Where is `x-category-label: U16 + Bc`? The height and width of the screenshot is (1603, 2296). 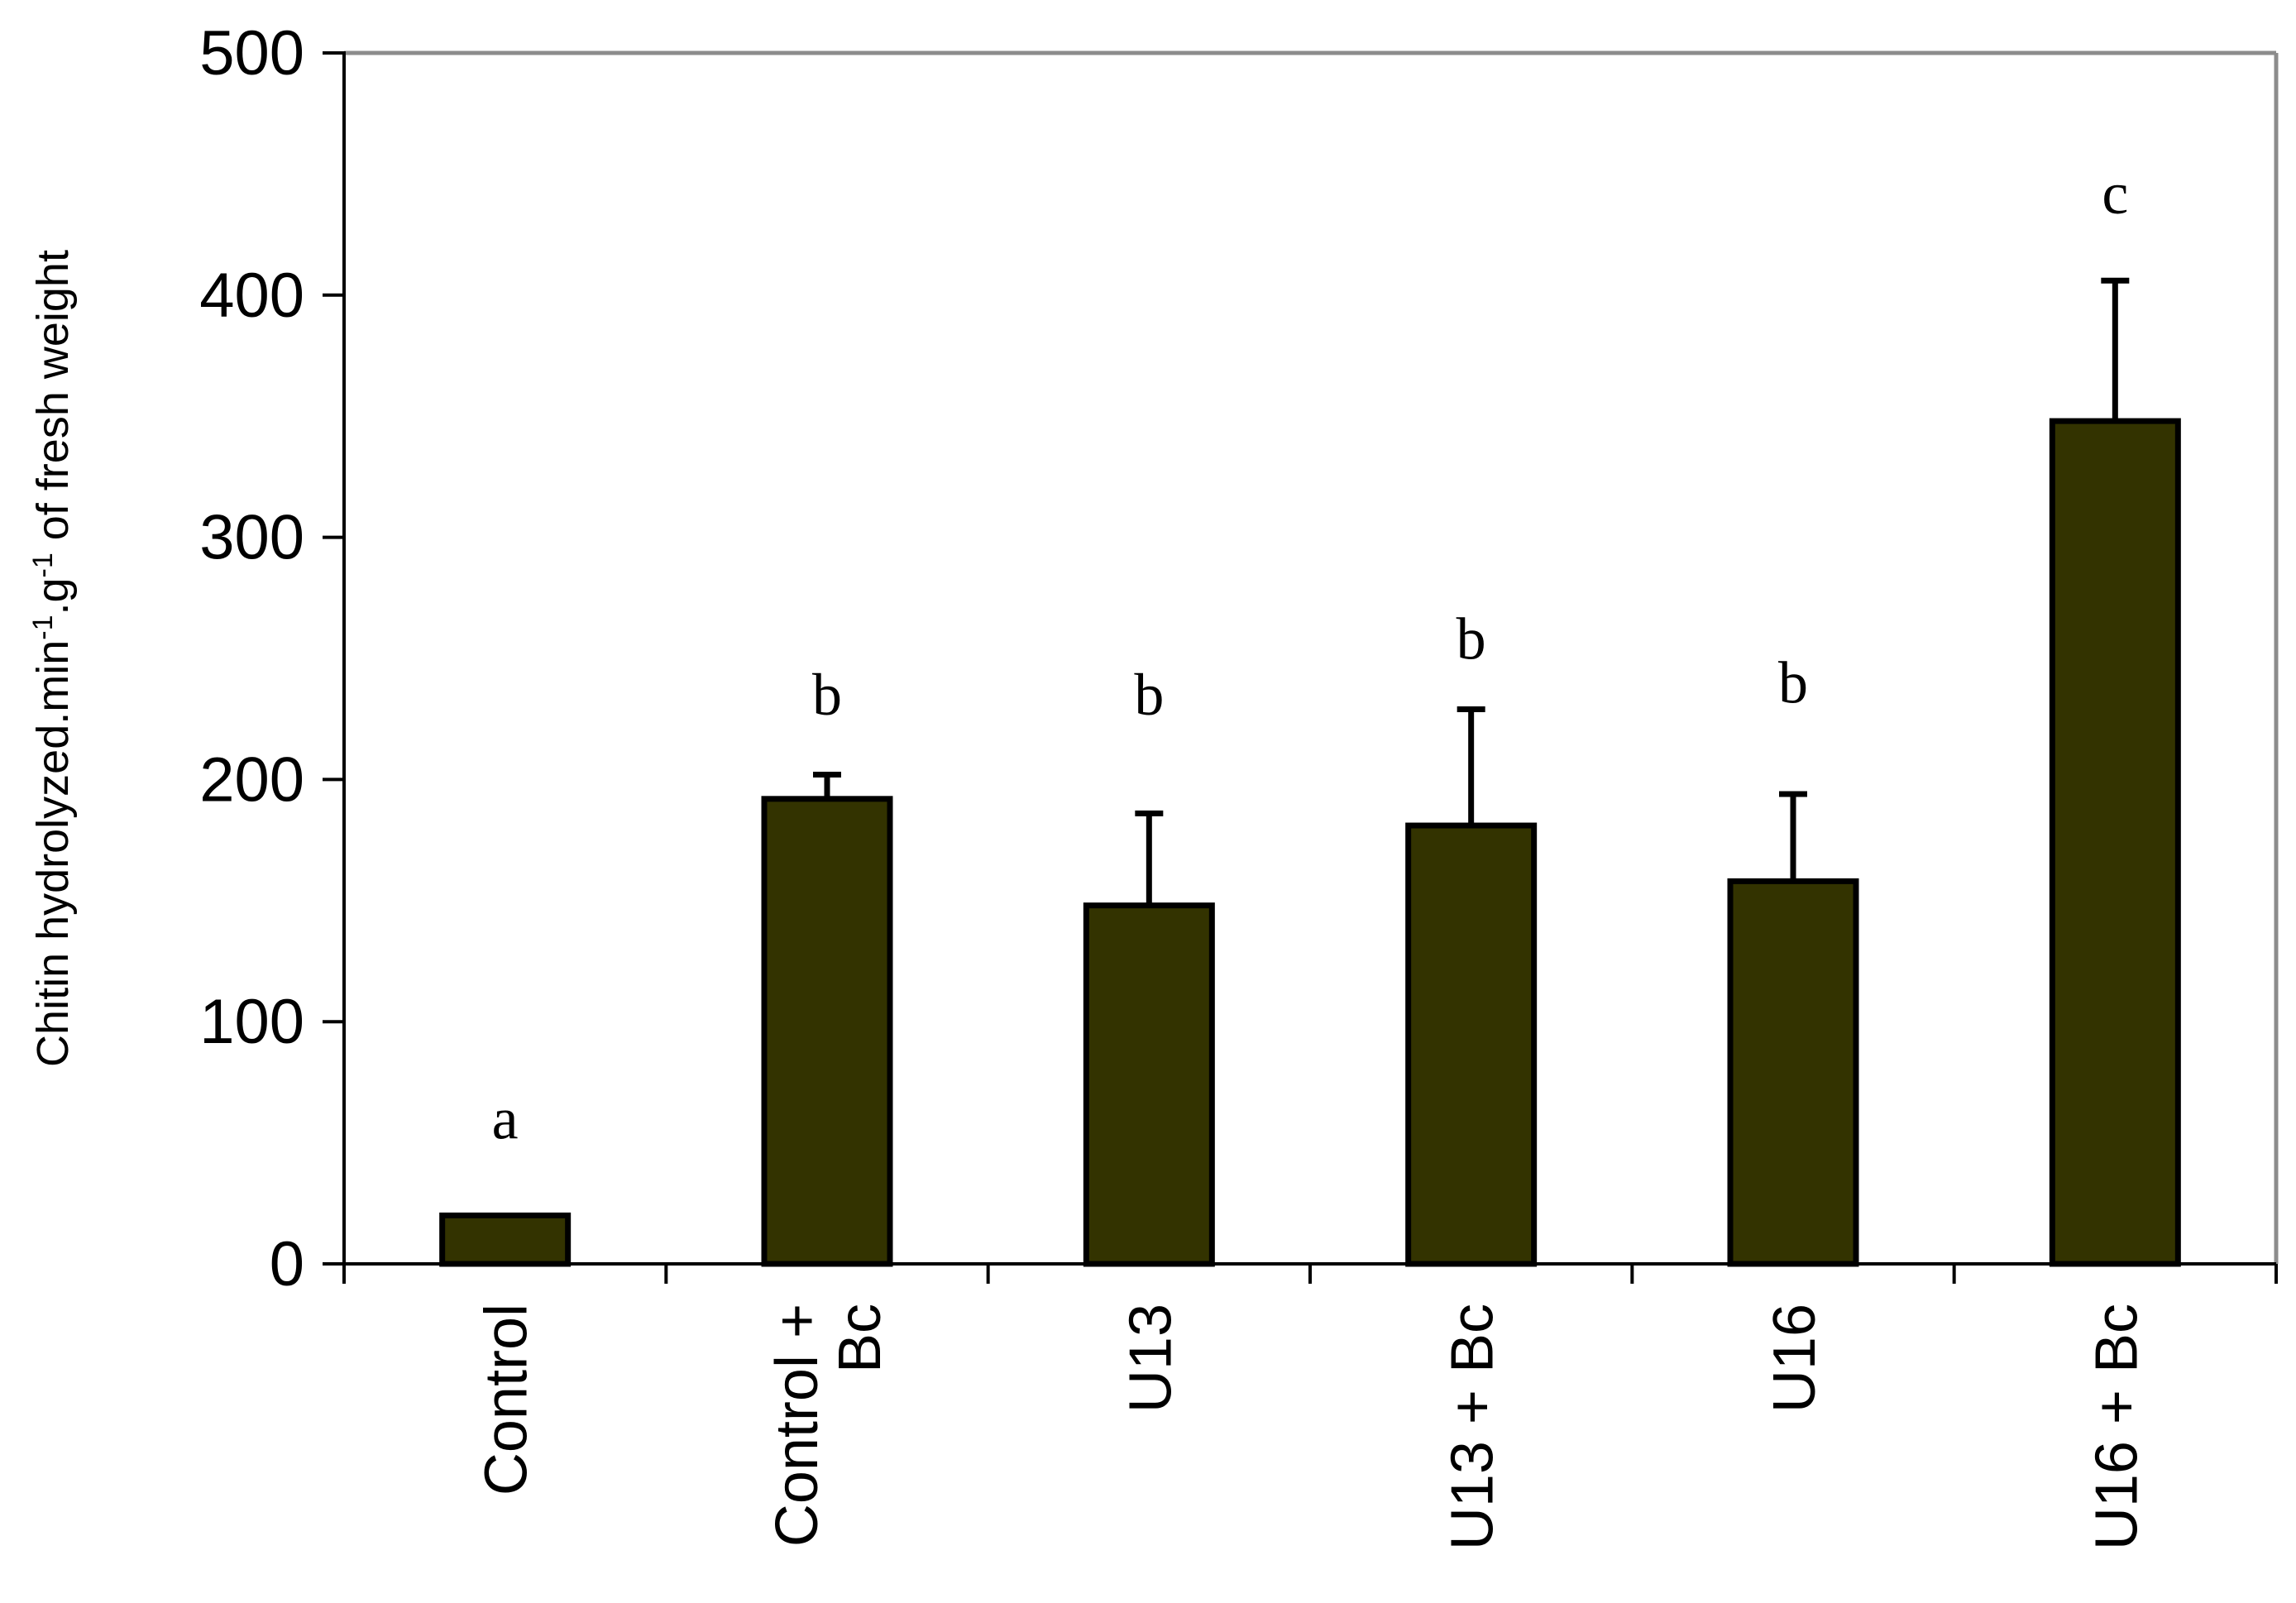 x-category-label: U16 + Bc is located at coordinates (2116, 1427).